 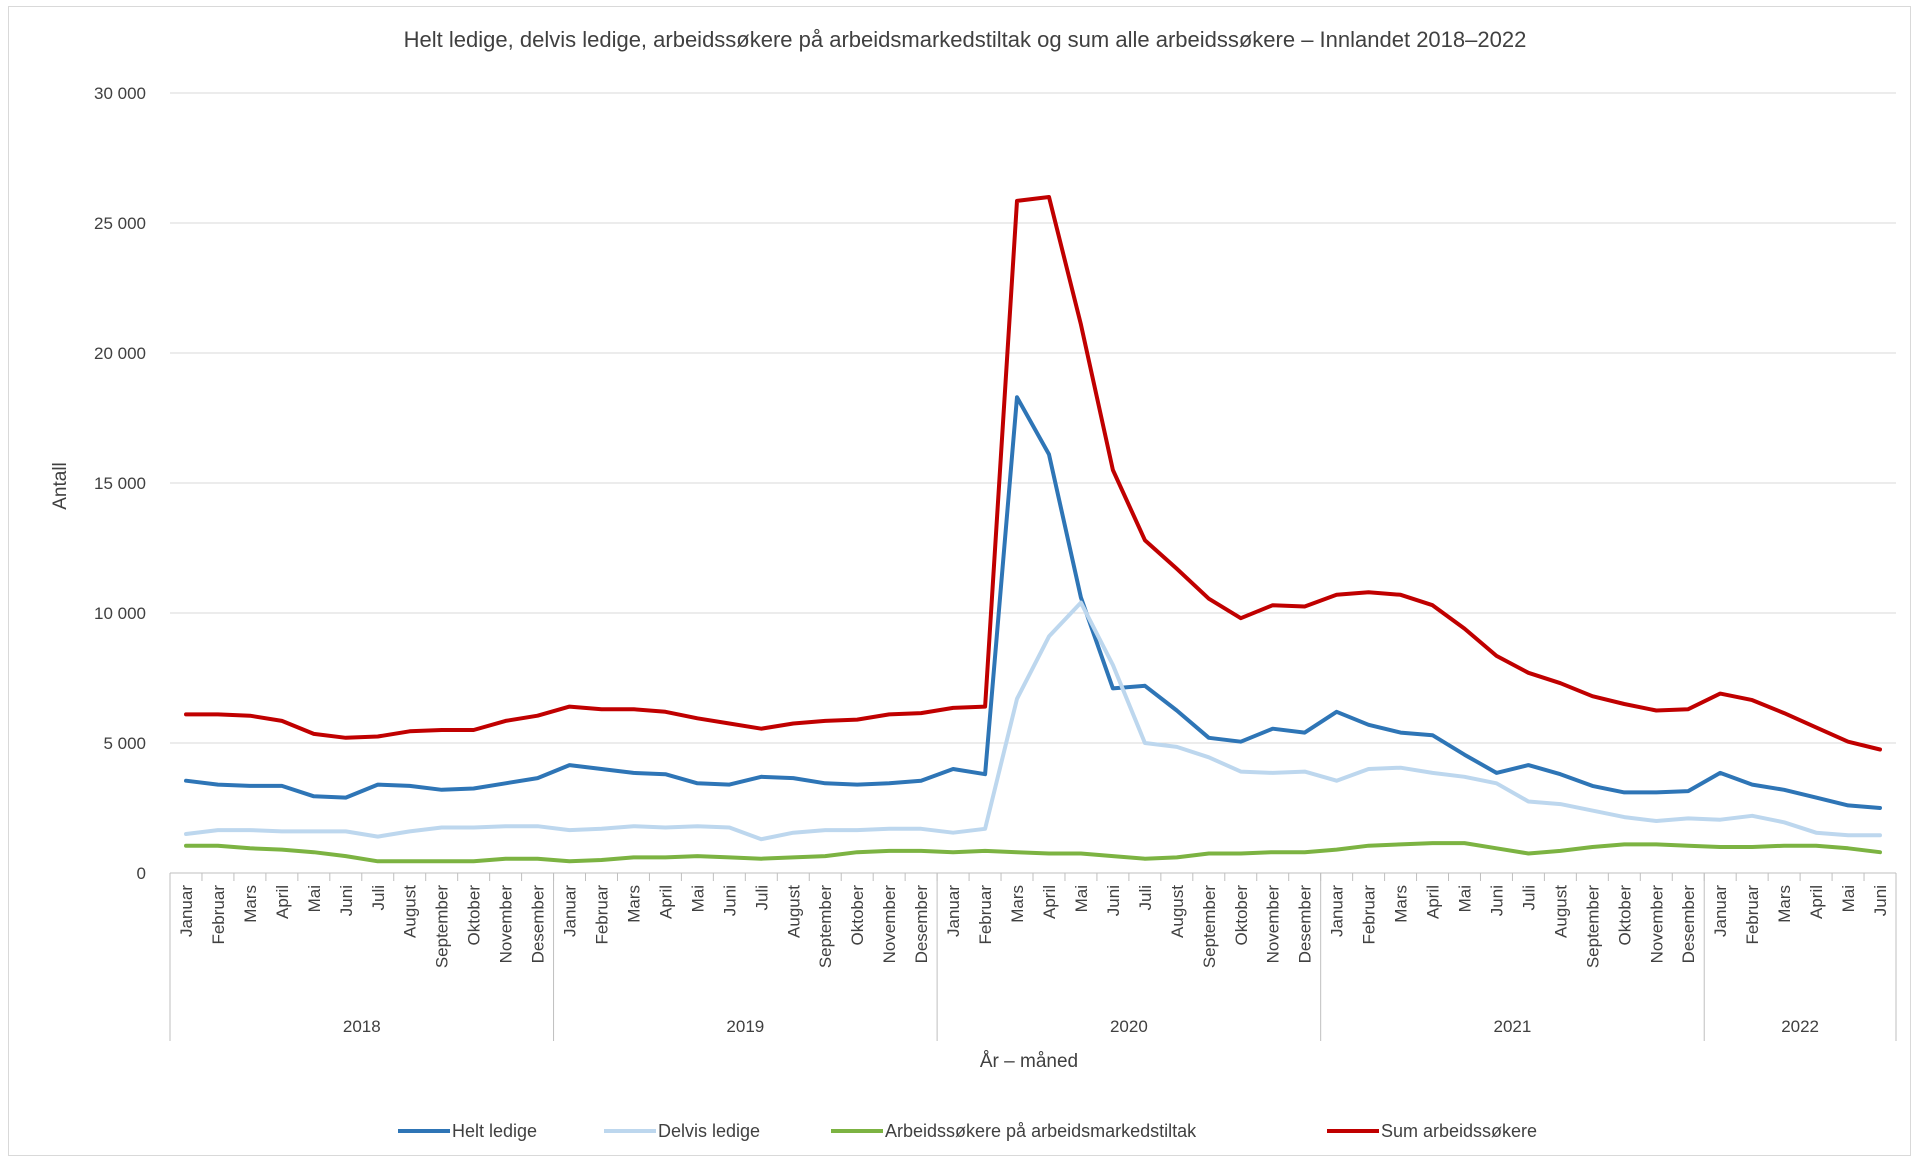 I want to click on y-tick-label: 20 000, so click(x=120, y=353).